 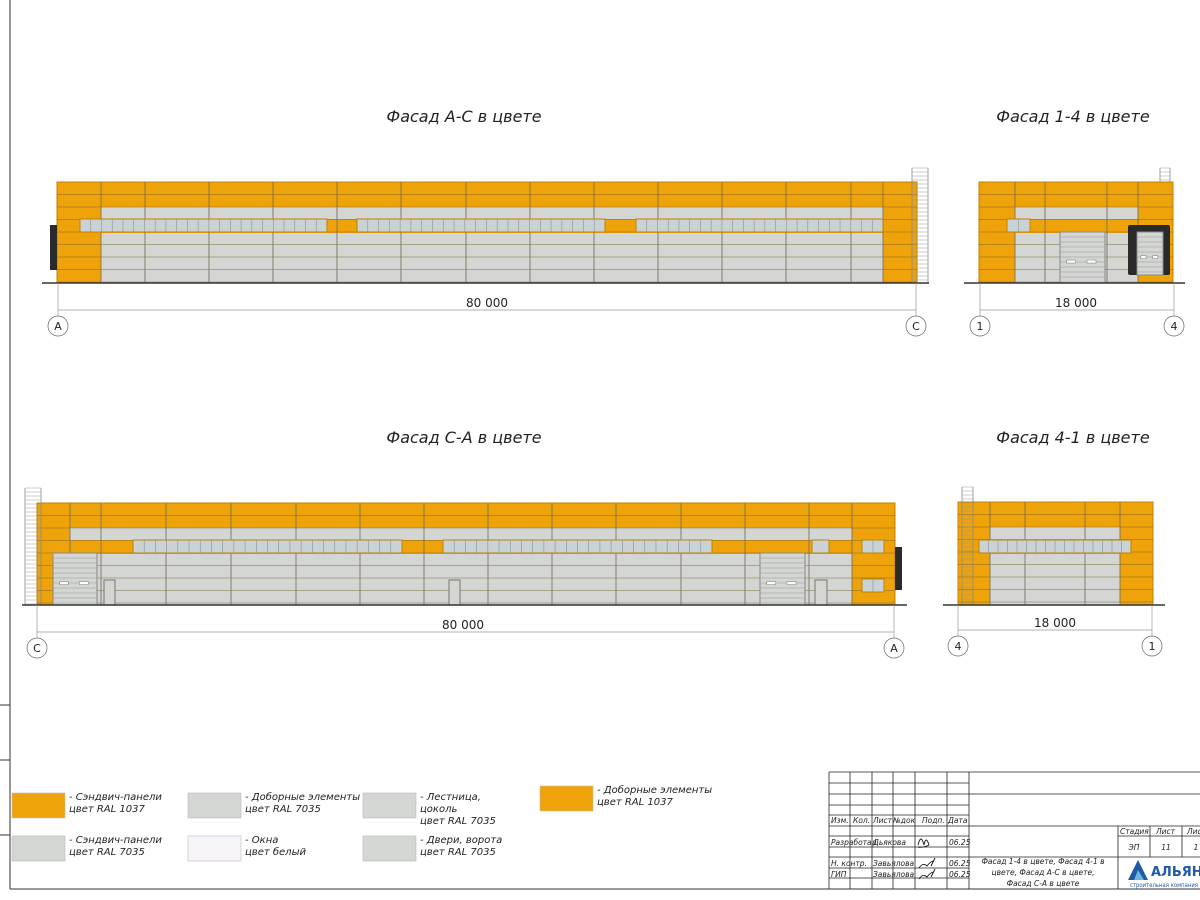 I want to click on header-kol: Кол., so click(x=861, y=820).